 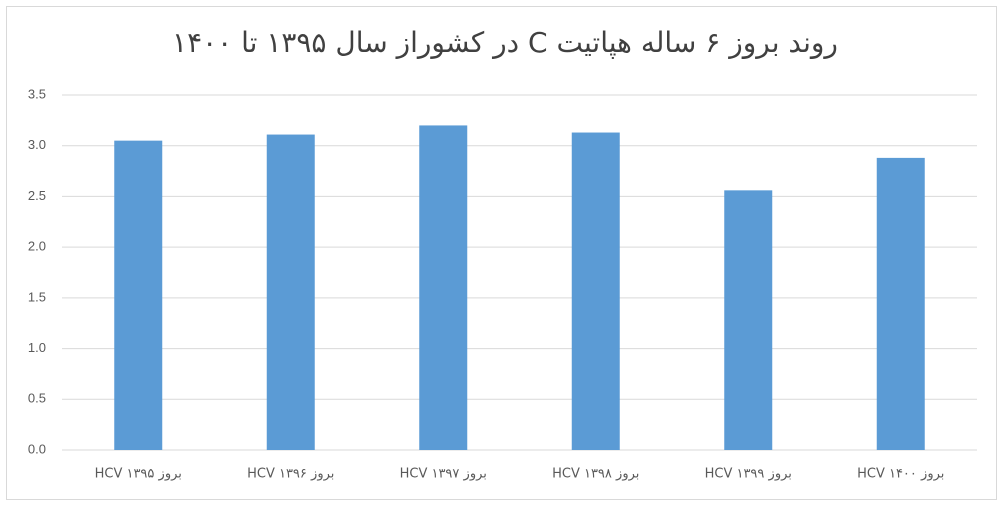 I want to click on x-tick-label: بروز HCV ۱۳۹۷, so click(x=443, y=474).